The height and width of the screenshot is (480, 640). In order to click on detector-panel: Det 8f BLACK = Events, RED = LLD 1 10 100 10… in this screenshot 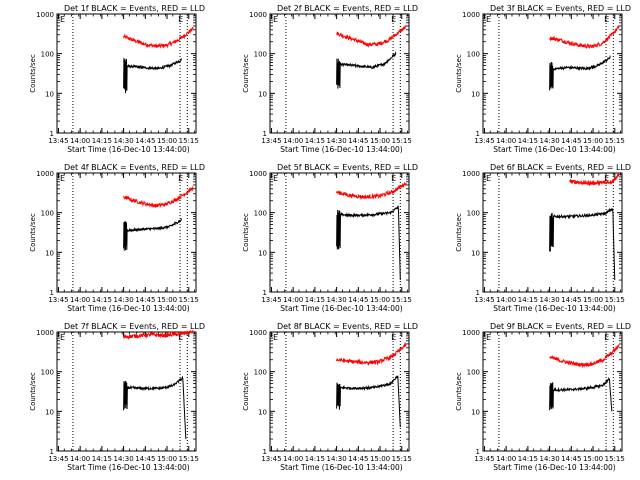, I will do `click(330, 397)`.